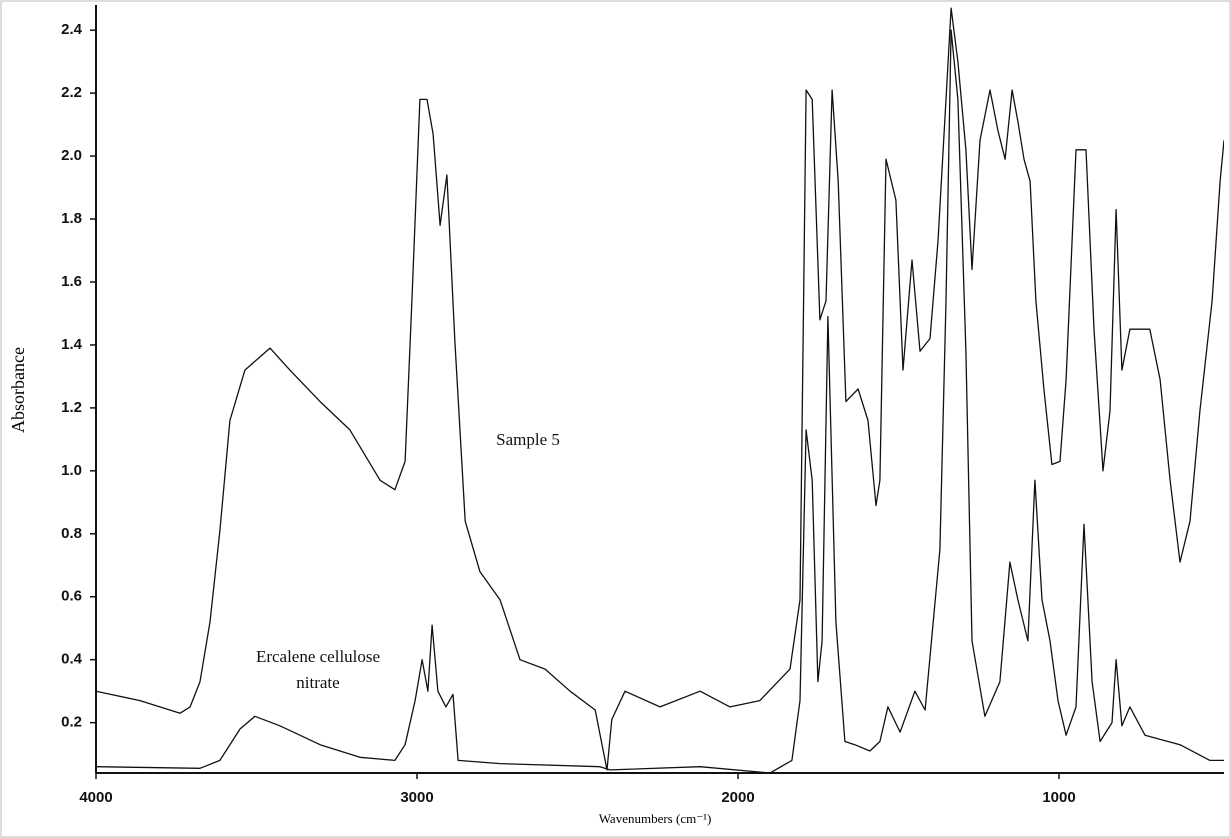 This screenshot has height=838, width=1231. What do you see at coordinates (71, 281) in the screenshot?
I see `y-tick-label: 1.6` at bounding box center [71, 281].